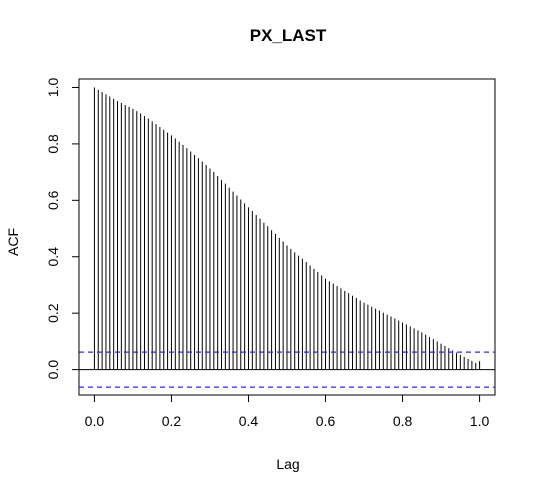 This screenshot has height=493, width=536. I want to click on x-tick-label: 0.0, so click(95, 421).